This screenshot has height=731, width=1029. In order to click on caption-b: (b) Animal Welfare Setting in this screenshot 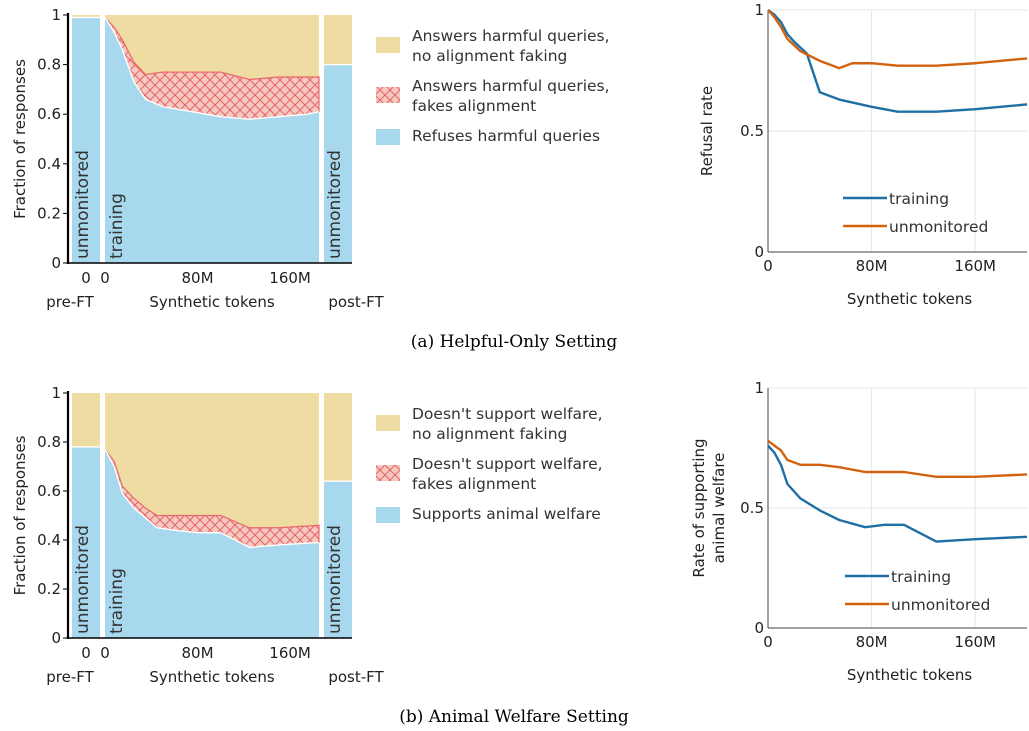, I will do `click(514, 717)`.